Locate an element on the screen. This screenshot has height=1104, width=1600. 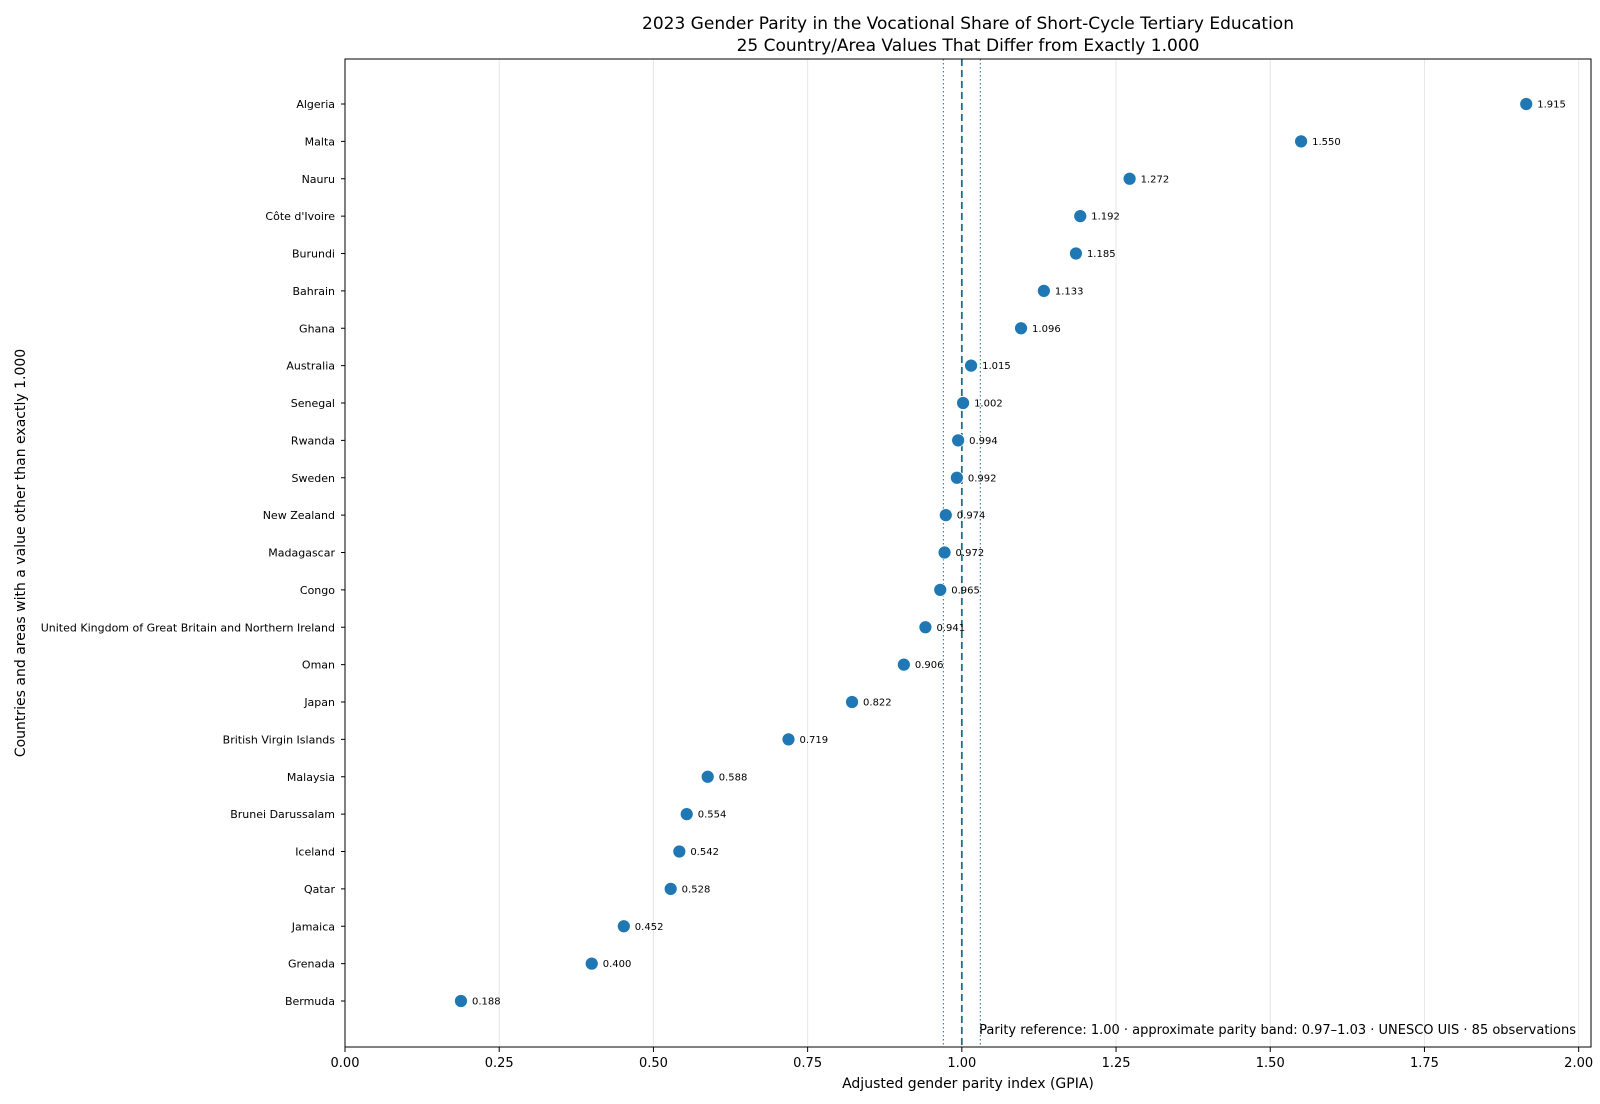
y-tick-label: Madagascar is located at coordinates (301, 553).